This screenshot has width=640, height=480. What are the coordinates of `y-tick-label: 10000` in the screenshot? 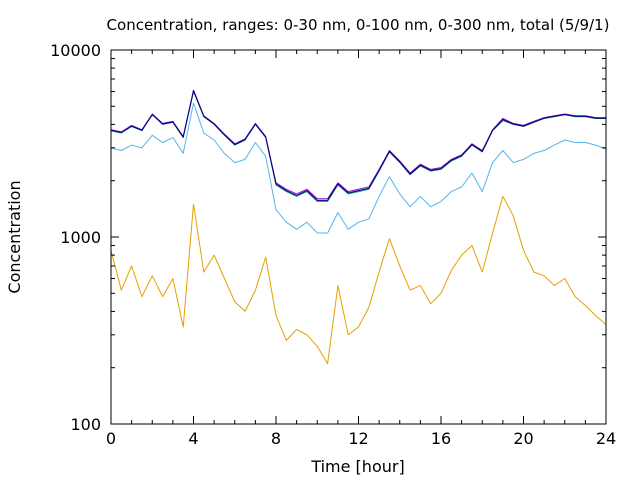 It's located at (75, 50).